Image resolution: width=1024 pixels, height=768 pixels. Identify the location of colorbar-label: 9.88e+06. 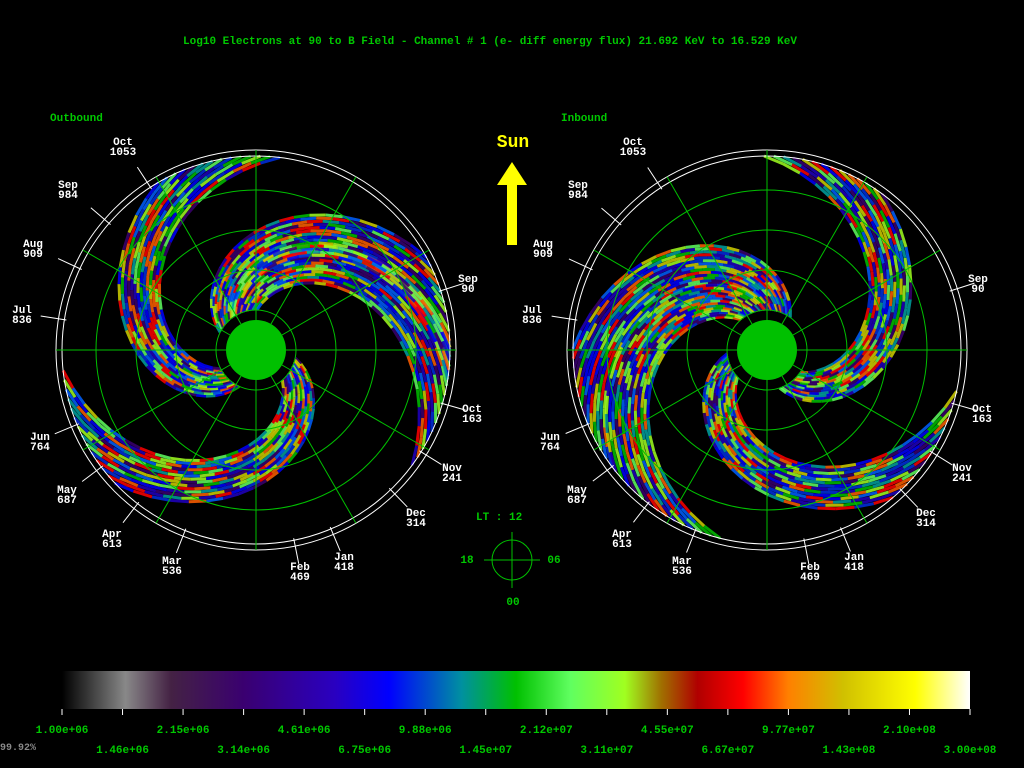
(425, 731).